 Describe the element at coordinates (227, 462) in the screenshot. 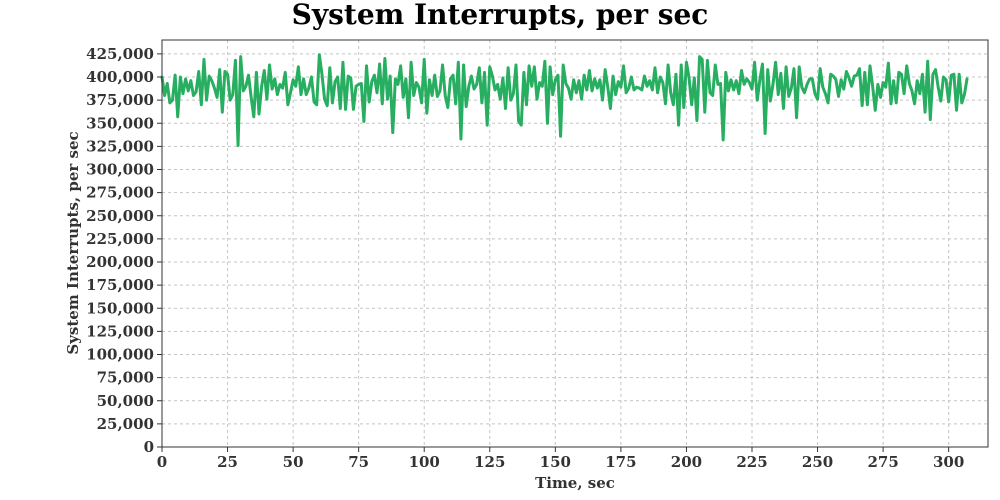

I see `x-tick-label: 25` at that location.